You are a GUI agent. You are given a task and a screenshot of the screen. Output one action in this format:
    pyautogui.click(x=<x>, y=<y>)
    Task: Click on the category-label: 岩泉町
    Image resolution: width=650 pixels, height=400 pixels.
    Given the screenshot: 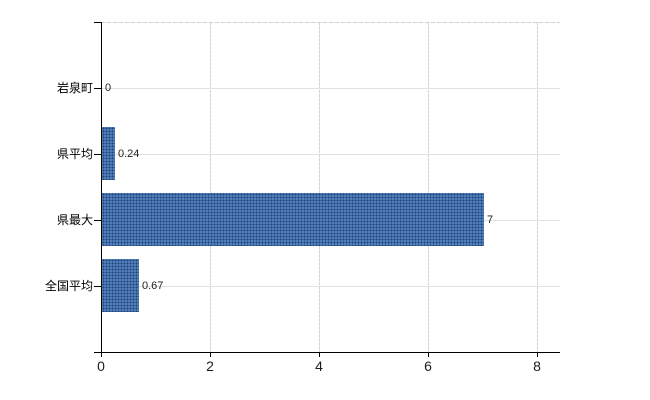 What is the action you would take?
    pyautogui.click(x=74, y=88)
    